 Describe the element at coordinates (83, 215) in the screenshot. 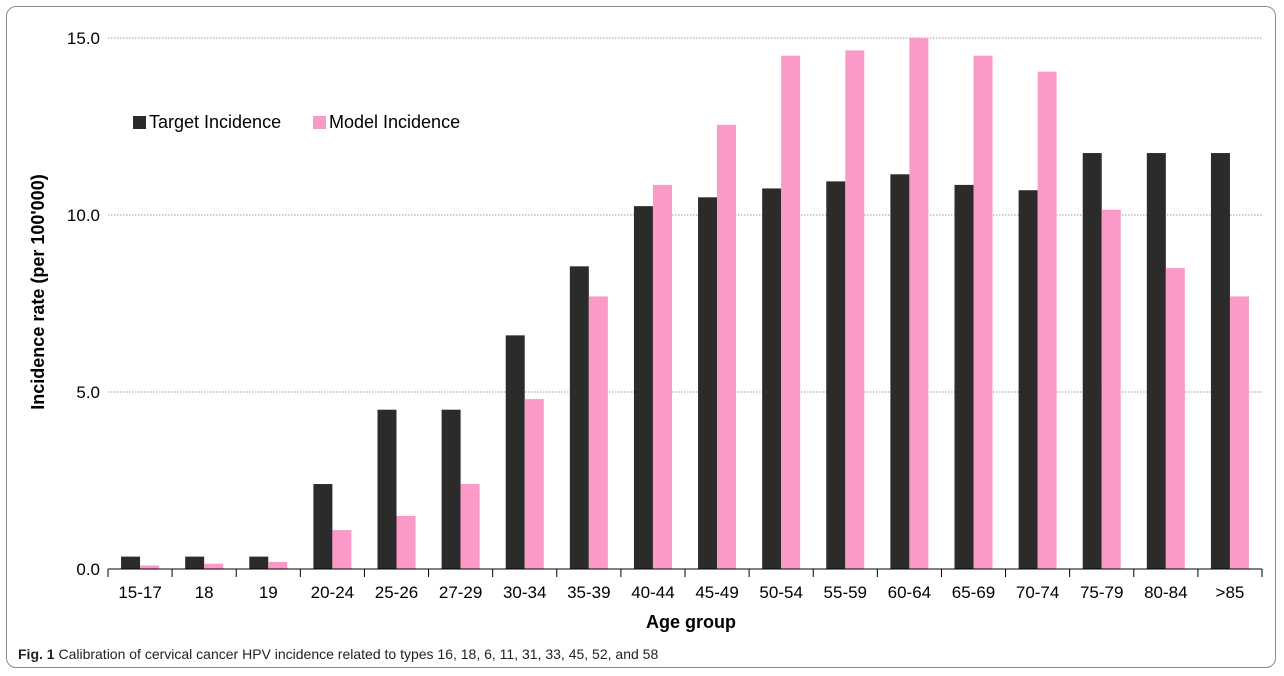

I see `y-tick-label: 10.0` at that location.